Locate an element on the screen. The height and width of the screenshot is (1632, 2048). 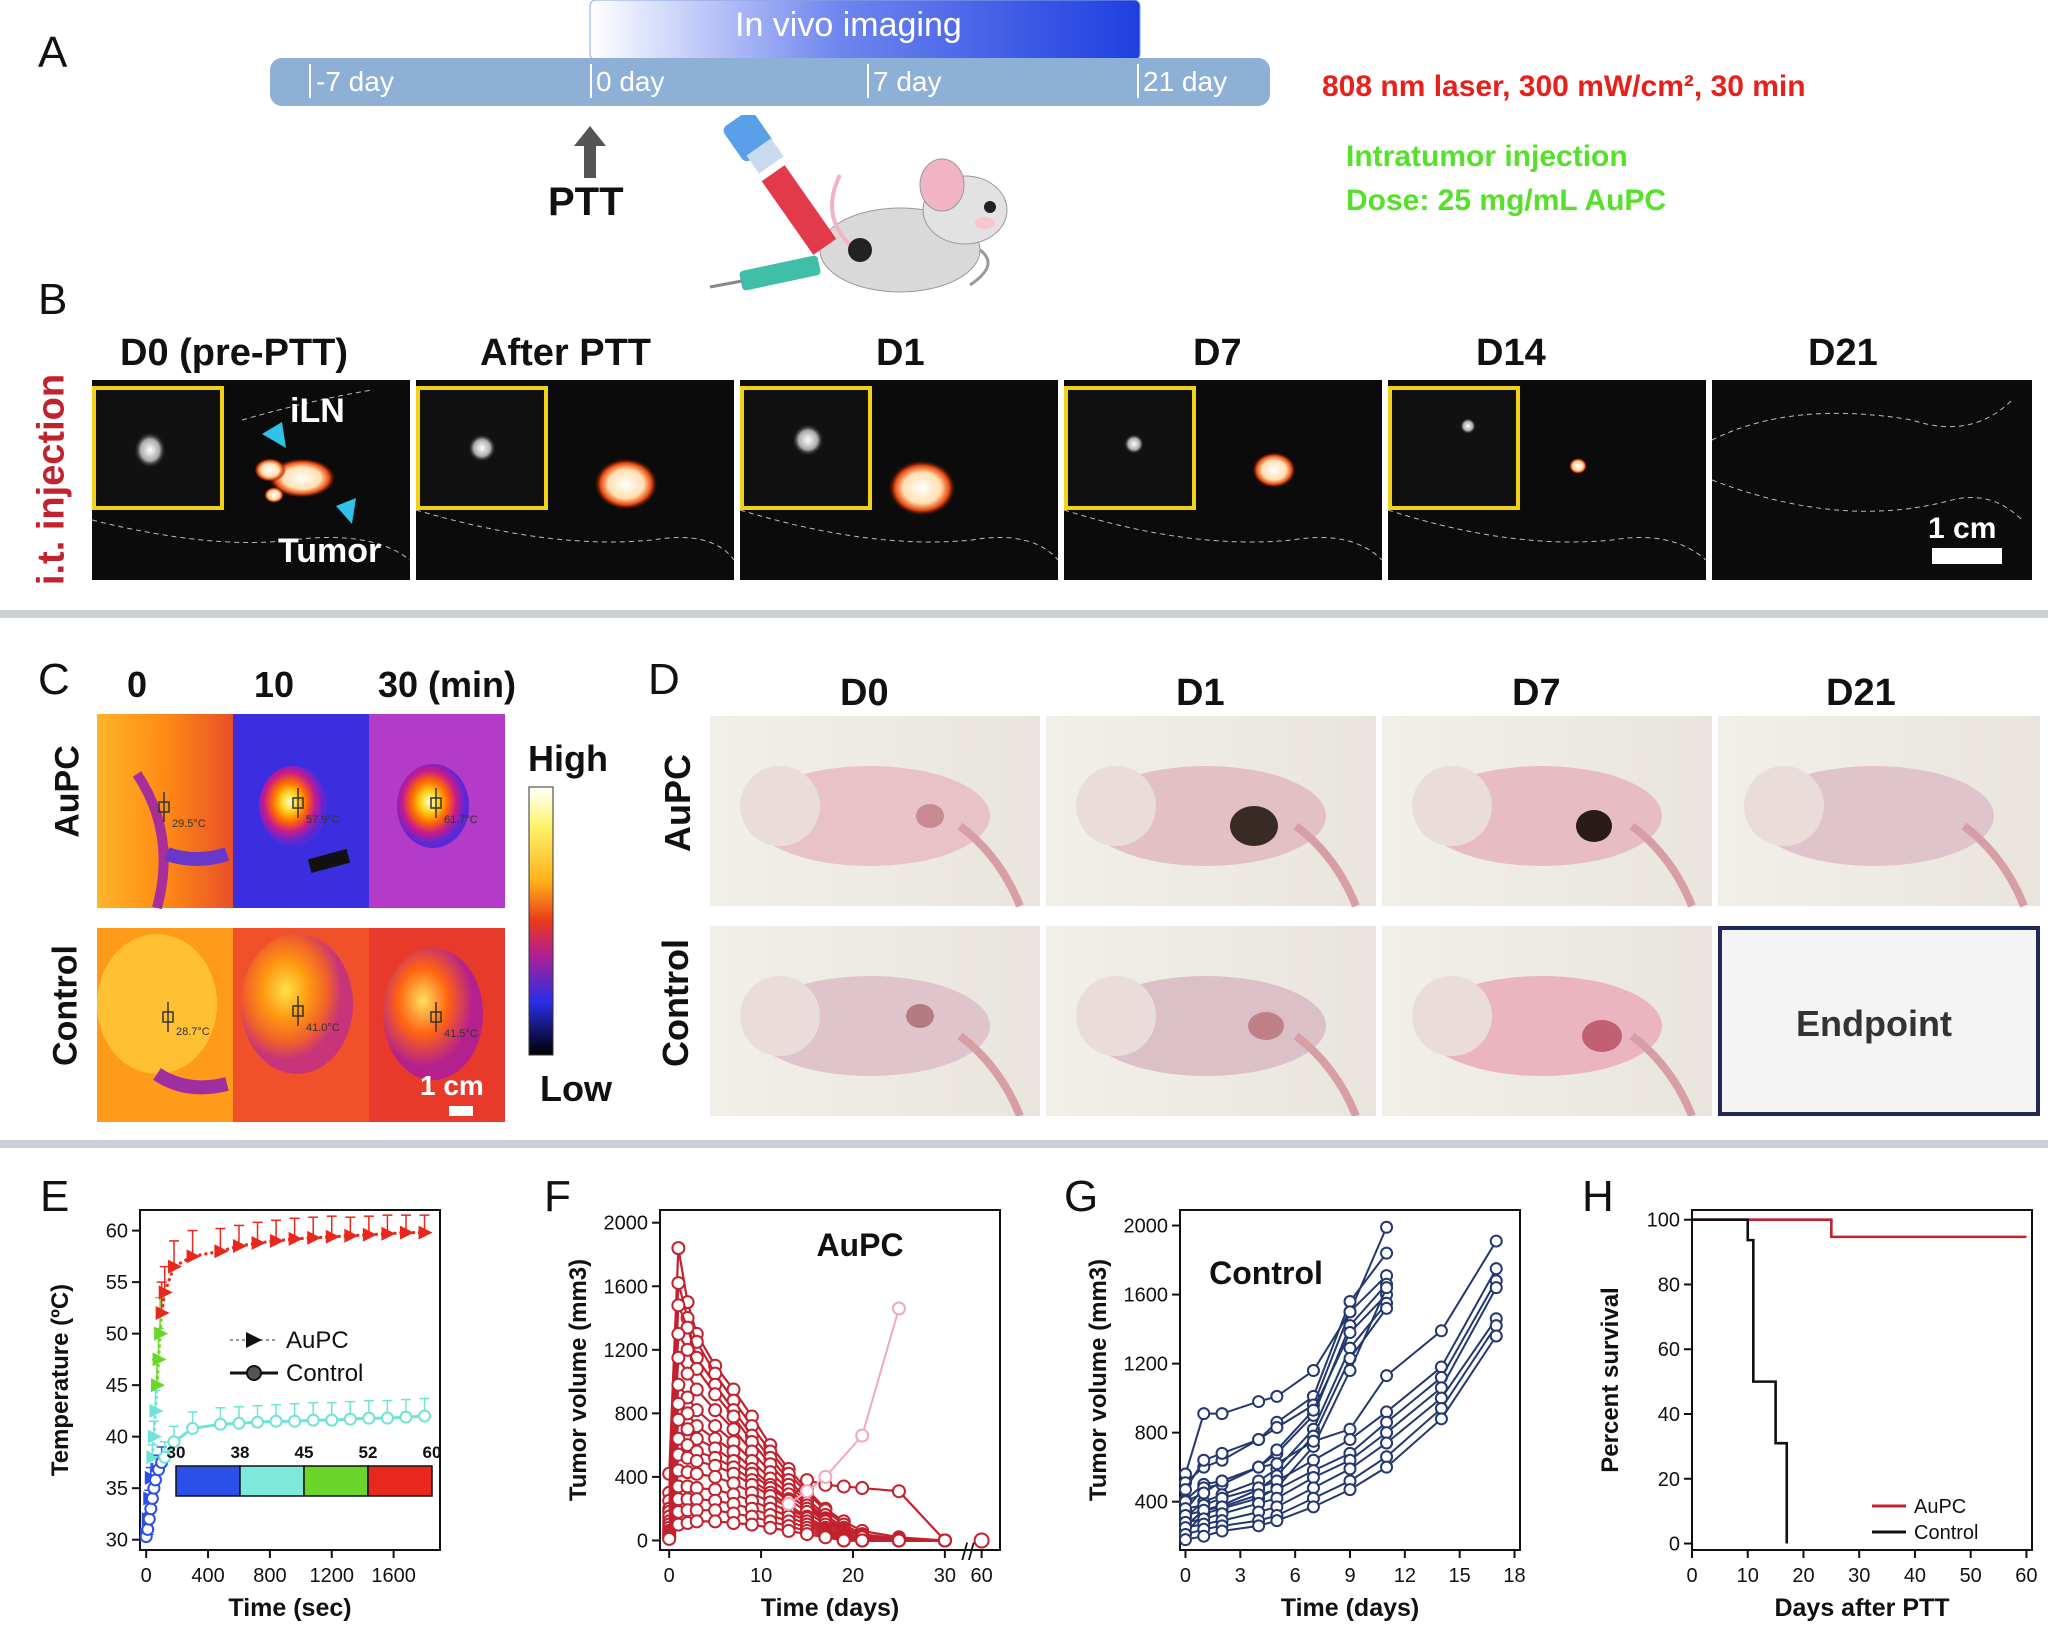
legend-label-control: Control is located at coordinates (324, 1373).